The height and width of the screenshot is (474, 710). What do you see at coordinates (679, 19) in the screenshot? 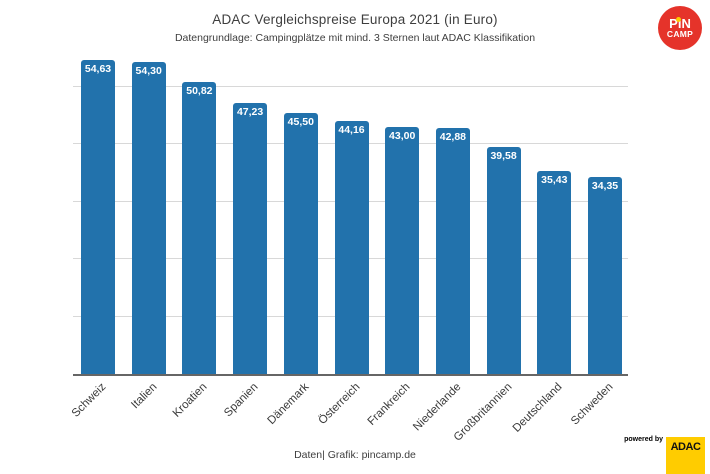
I see `pincamp-yellow-dot-icon` at bounding box center [679, 19].